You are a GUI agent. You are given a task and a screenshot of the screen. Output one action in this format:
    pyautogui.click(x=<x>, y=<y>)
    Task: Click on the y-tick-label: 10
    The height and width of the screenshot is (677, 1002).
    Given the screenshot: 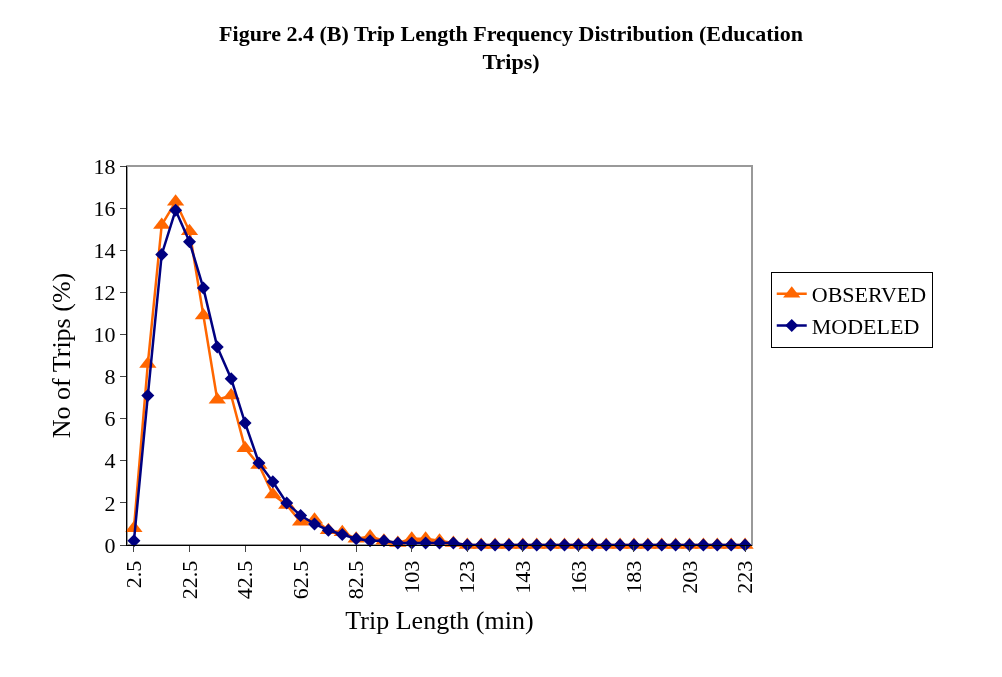 What is the action you would take?
    pyautogui.click(x=104, y=335)
    